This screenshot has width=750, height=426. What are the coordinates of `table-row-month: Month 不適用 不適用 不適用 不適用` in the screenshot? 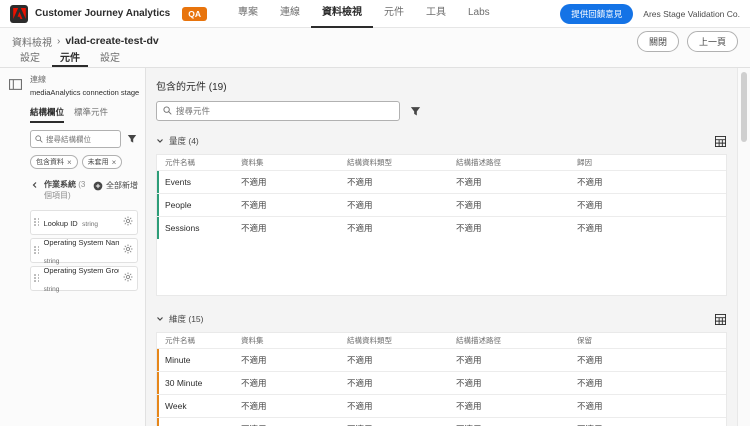 It's located at (441, 421).